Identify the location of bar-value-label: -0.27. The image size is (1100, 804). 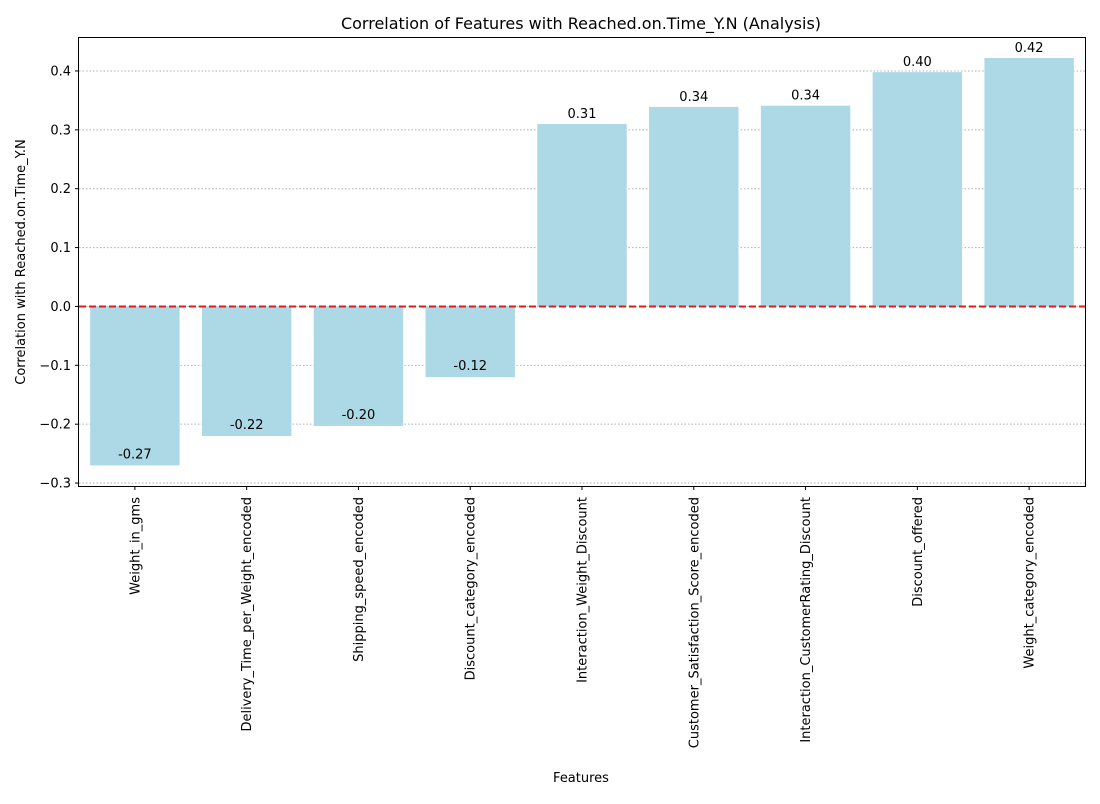
(135, 454).